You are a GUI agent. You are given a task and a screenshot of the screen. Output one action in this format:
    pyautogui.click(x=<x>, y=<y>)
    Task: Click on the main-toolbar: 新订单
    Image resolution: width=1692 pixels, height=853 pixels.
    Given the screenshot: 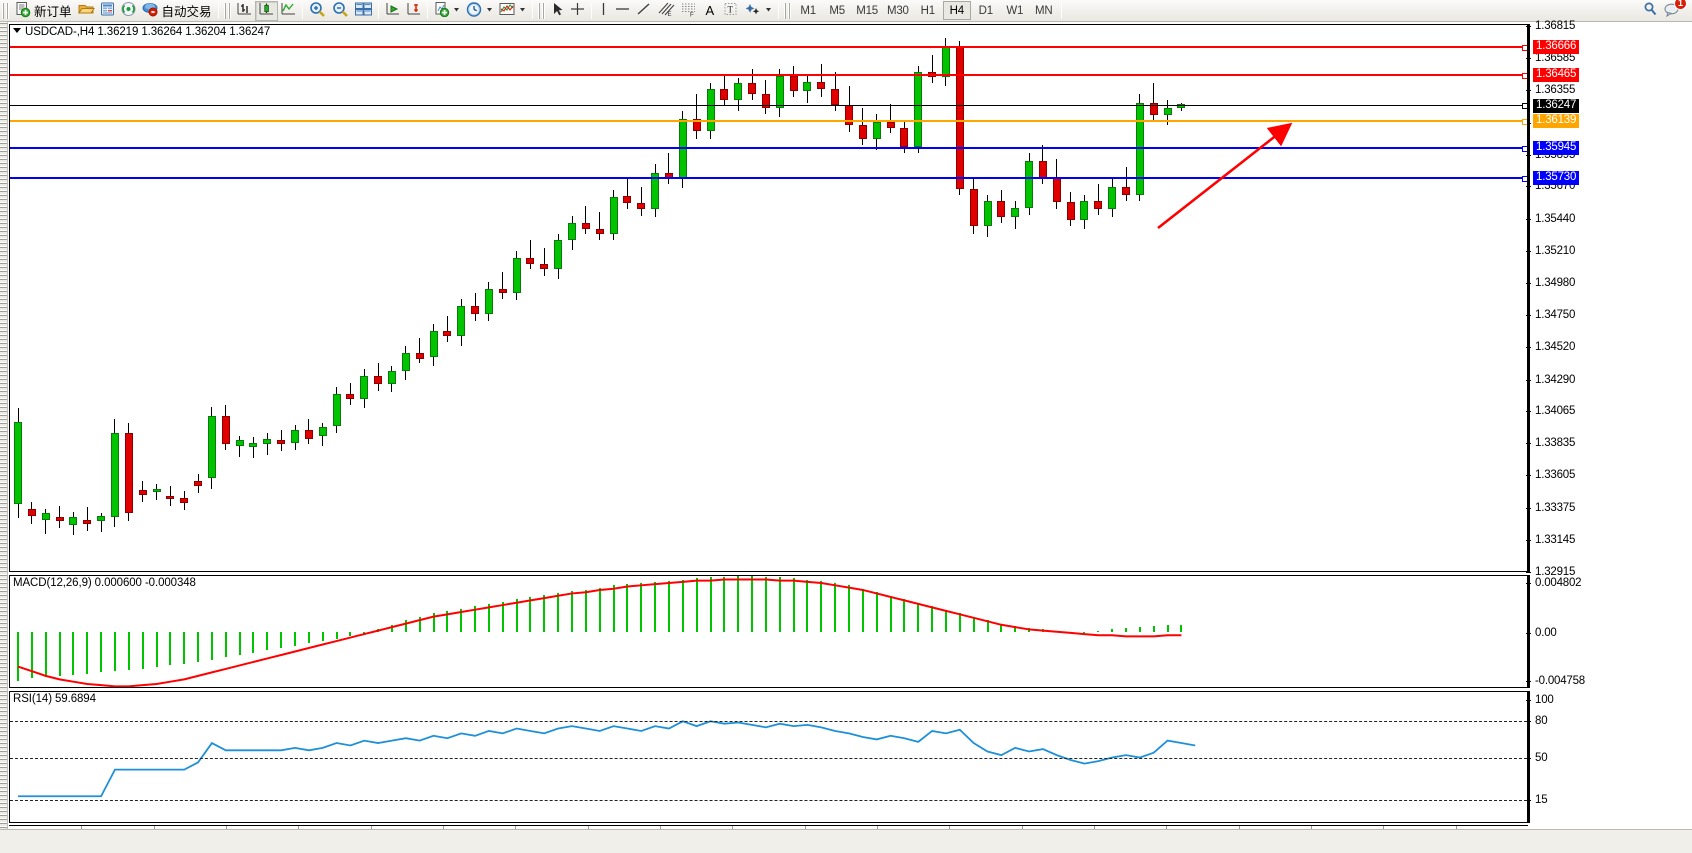 What is the action you would take?
    pyautogui.click(x=846, y=11)
    